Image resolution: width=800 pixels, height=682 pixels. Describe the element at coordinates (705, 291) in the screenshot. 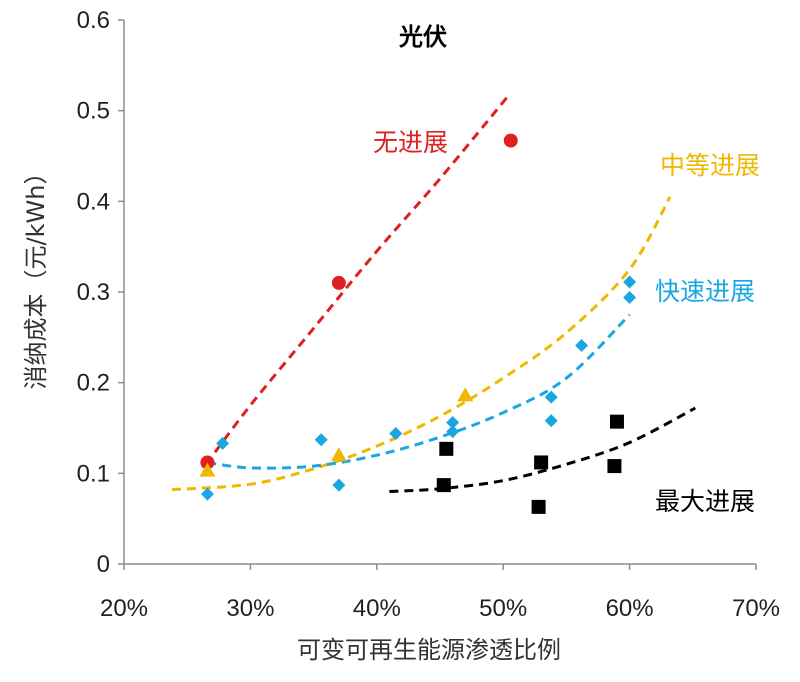

I see `series-label-rapid-progress: 快速进展` at that location.